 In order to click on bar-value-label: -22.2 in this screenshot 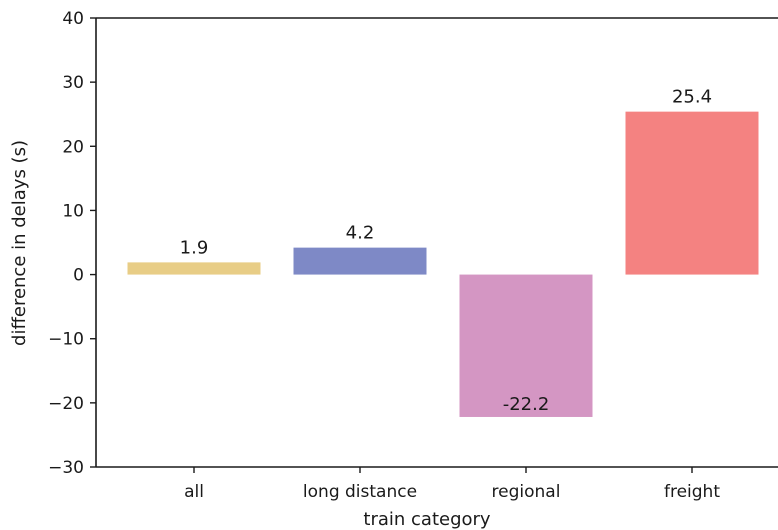, I will do `click(526, 404)`.